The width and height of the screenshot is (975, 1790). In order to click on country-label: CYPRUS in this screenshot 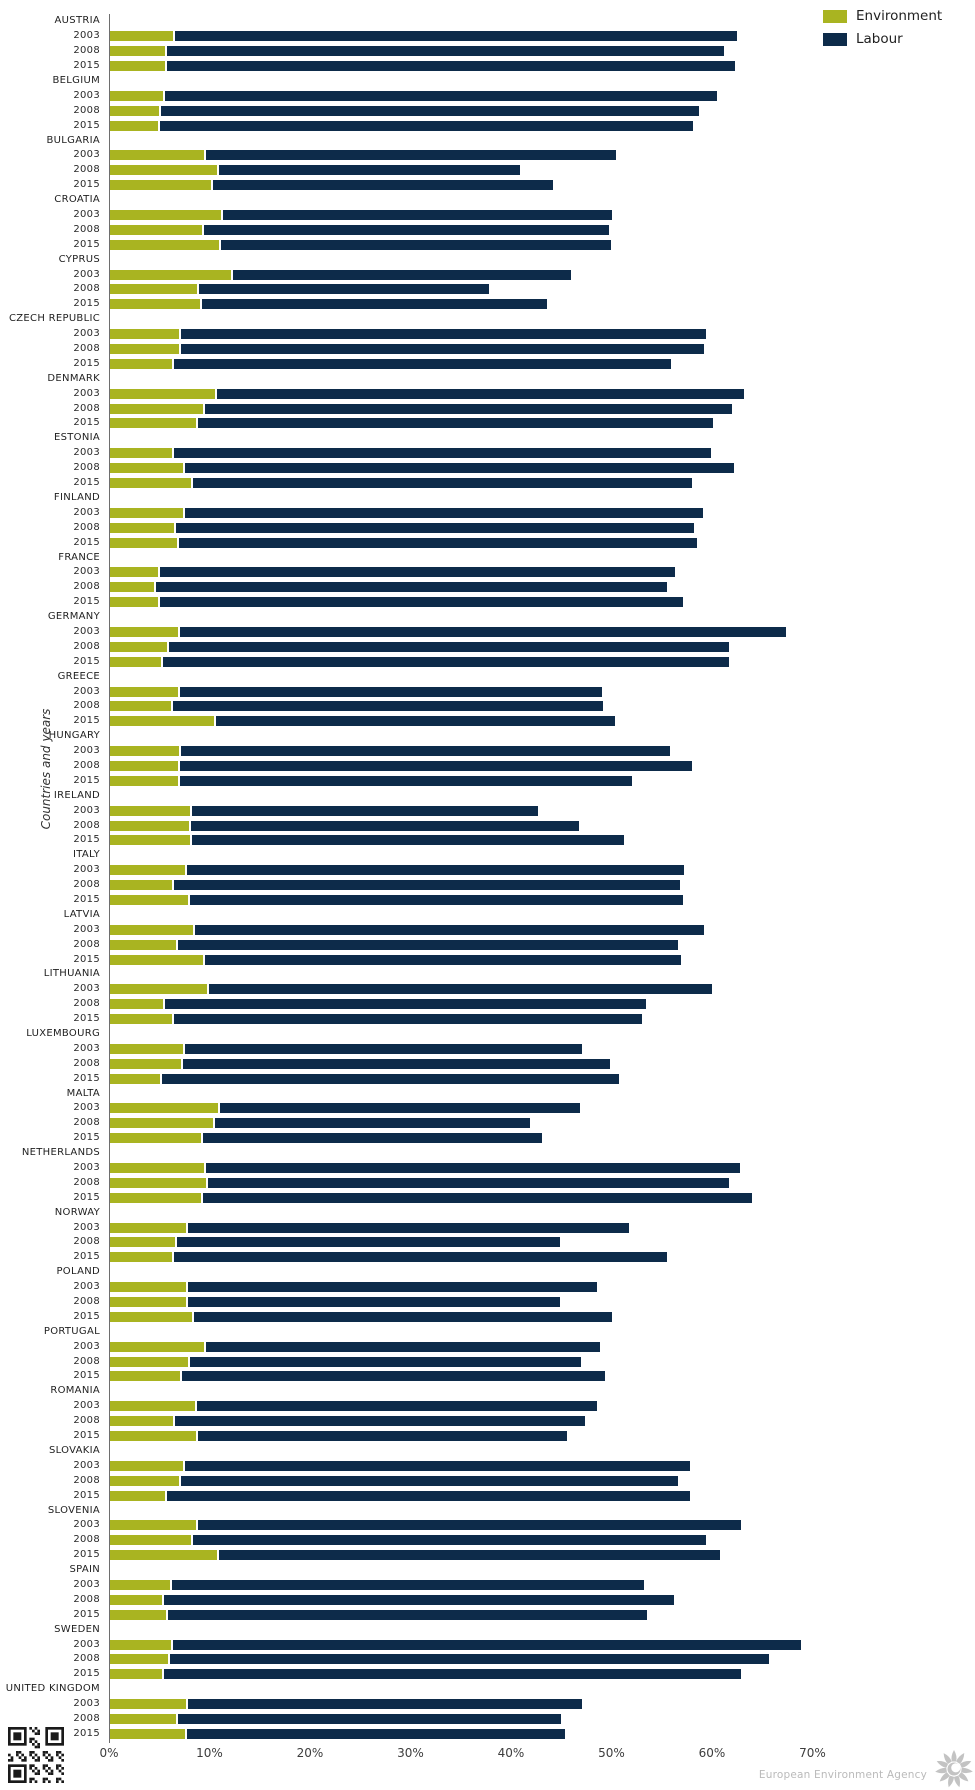, I will do `click(79, 259)`.